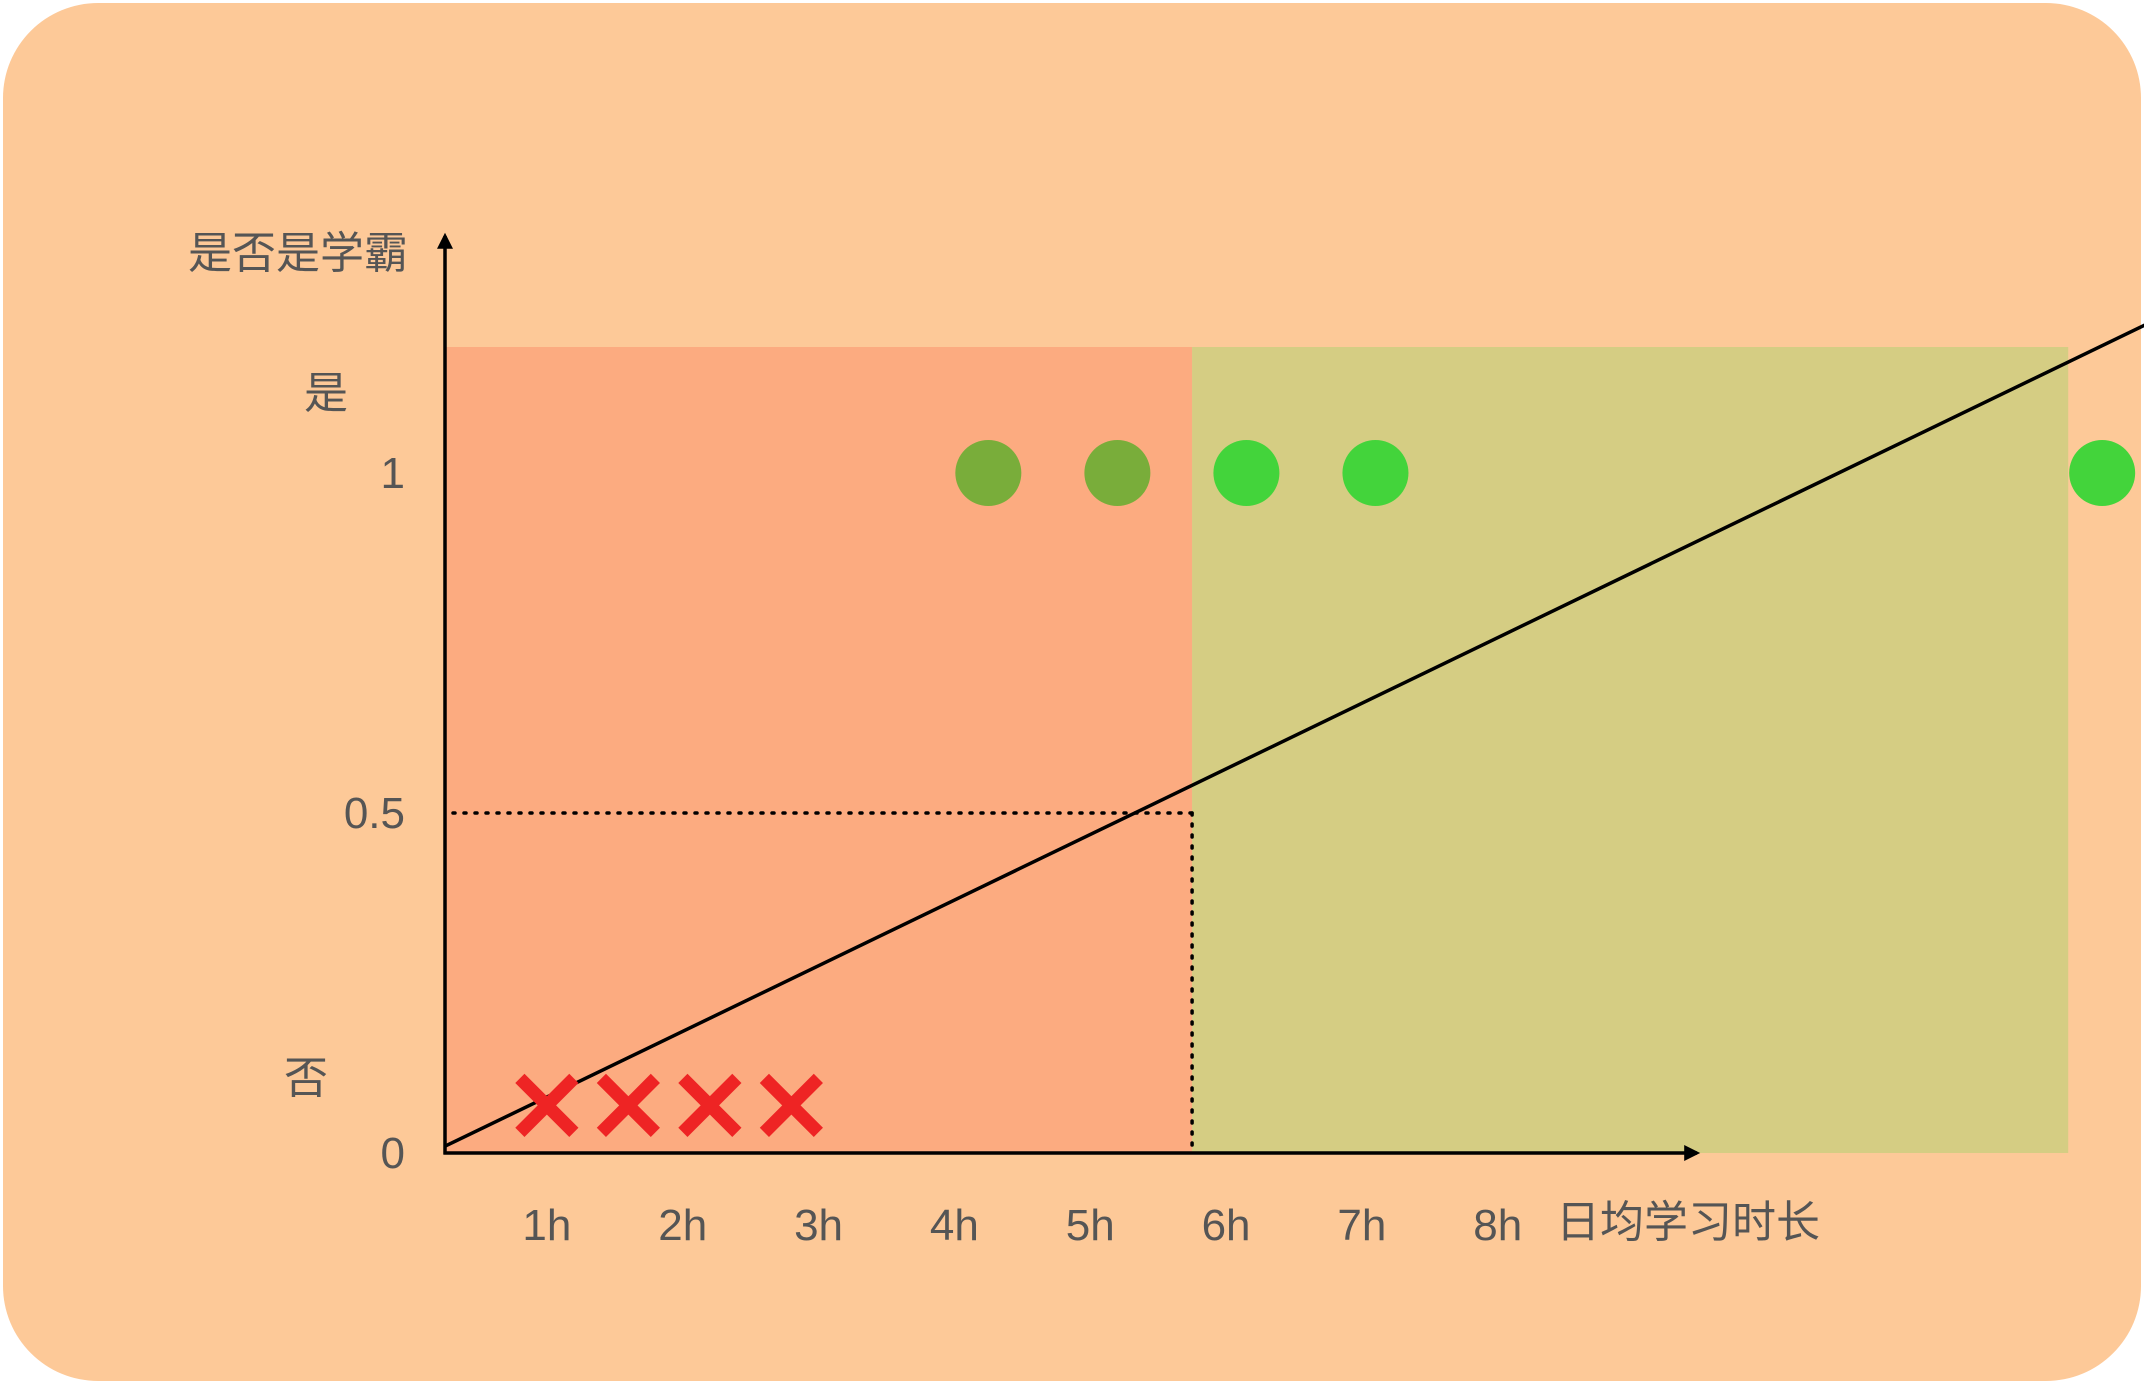 The image size is (2144, 1384). Describe the element at coordinates (1497, 1225) in the screenshot. I see `x-tick-label: 8h` at that location.